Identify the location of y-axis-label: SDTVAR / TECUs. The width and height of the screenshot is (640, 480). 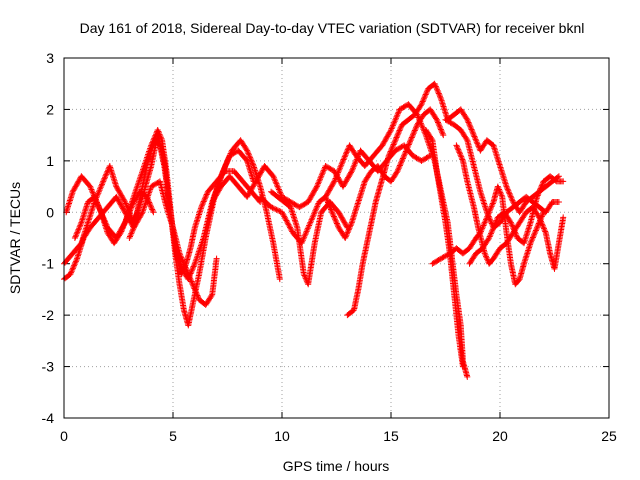
(15, 238).